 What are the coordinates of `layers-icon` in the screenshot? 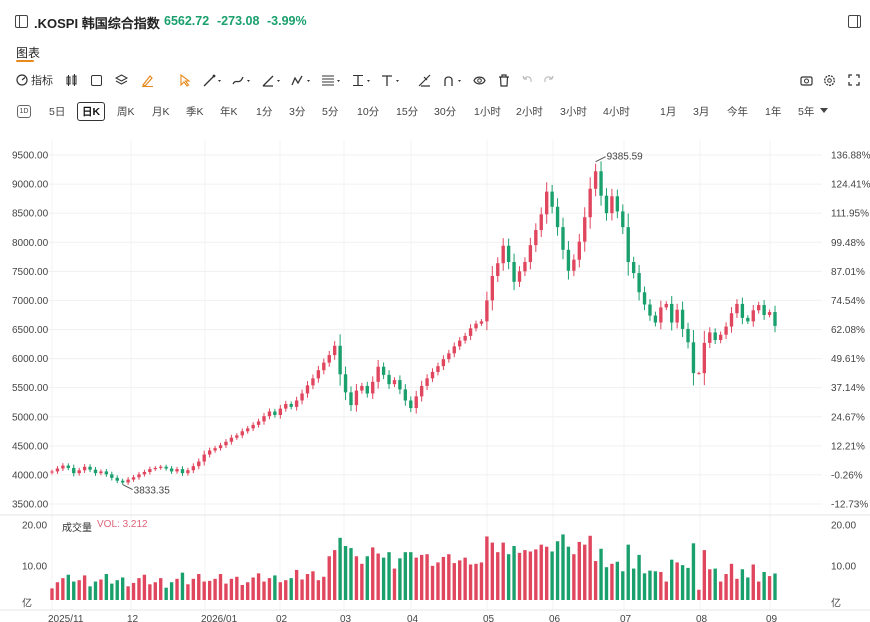 It's located at (121, 80).